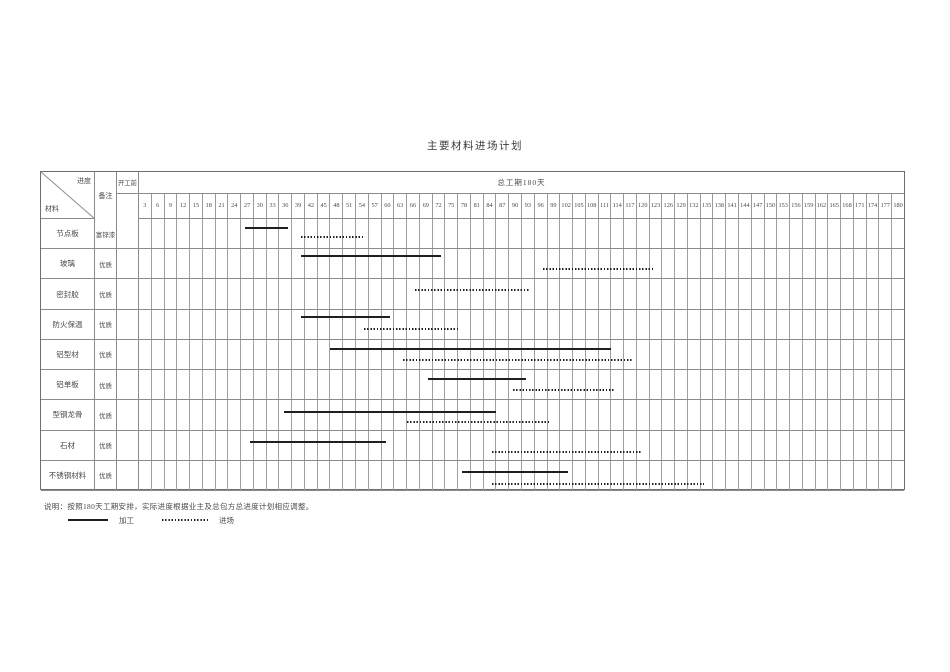  I want to click on material-row: 节点板 富锌漆, so click(472, 234).